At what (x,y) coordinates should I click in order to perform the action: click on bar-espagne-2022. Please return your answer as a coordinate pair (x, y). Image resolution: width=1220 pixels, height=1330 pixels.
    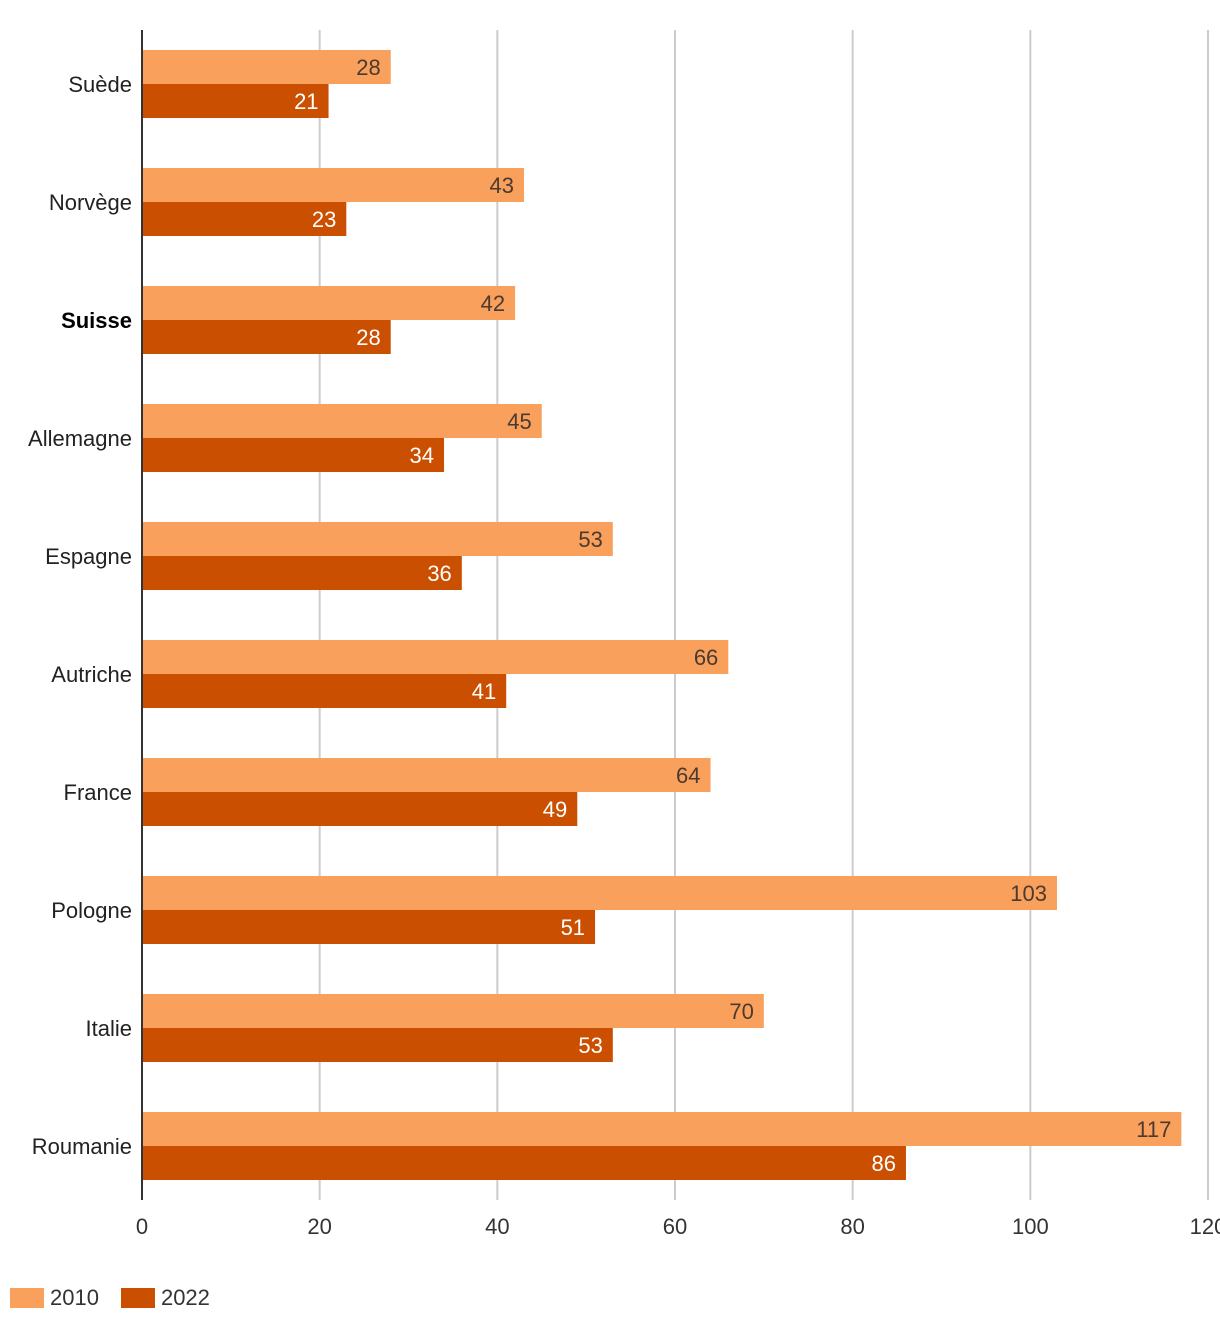
    Looking at the image, I should click on (302, 573).